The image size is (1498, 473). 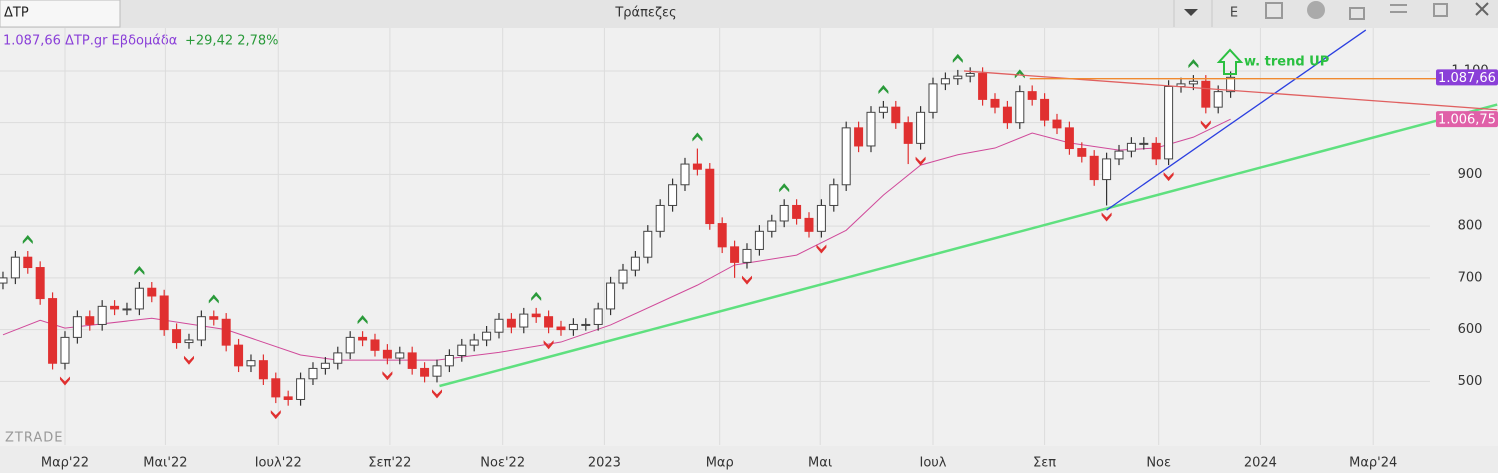 I want to click on menu-button: E, so click(x=1234, y=13).